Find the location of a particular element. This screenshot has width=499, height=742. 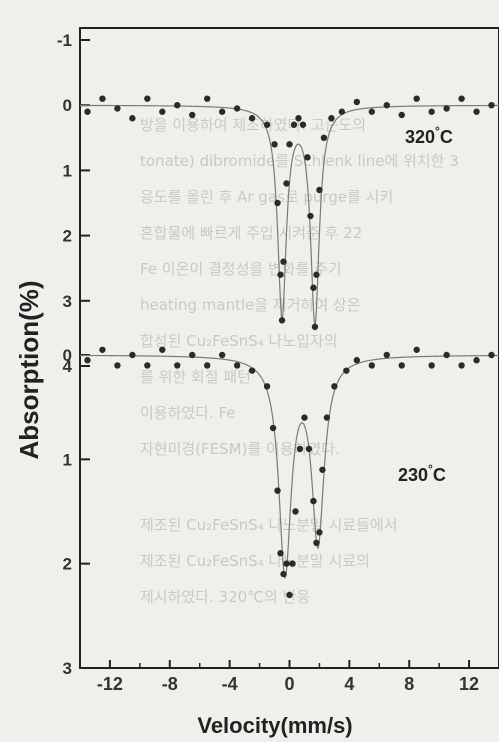

background-text-line: 자현미경(FESM)를 이용하였다. is located at coordinates (240, 449).